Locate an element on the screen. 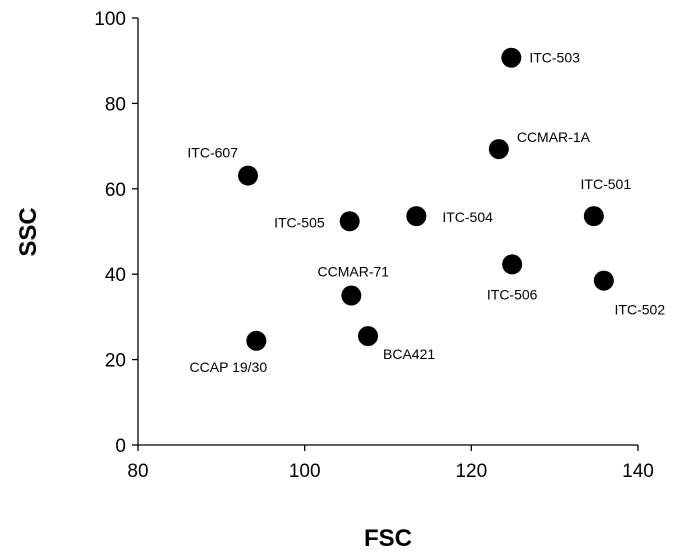 The width and height of the screenshot is (678, 554). x-tick-label: 100 is located at coordinates (305, 471).